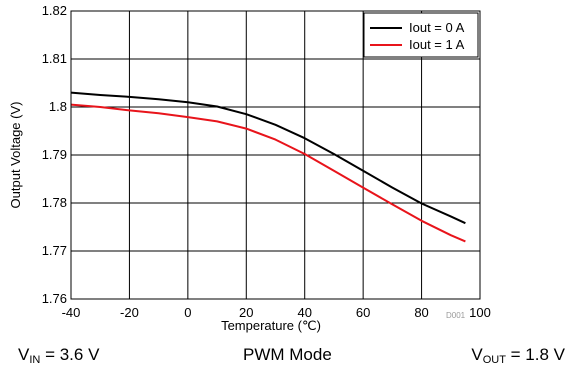 This screenshot has width=575, height=379. I want to click on legend-label-1: Iout = 0 A, so click(437, 27).